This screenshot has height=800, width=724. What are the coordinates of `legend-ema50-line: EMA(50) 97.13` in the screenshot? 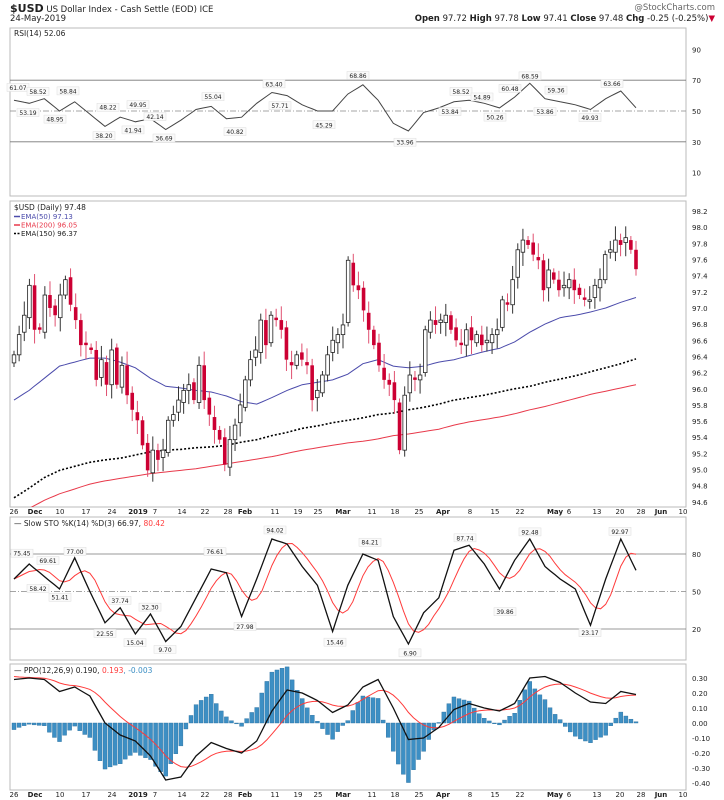 It's located at (47, 217).